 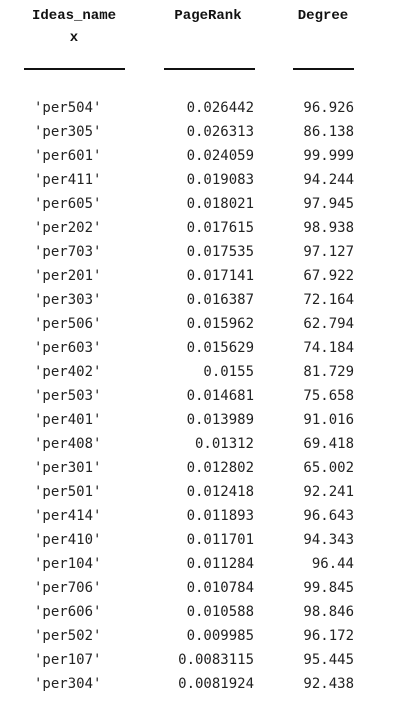 I want to click on cell-pagerank: 0.026313, so click(x=220, y=132).